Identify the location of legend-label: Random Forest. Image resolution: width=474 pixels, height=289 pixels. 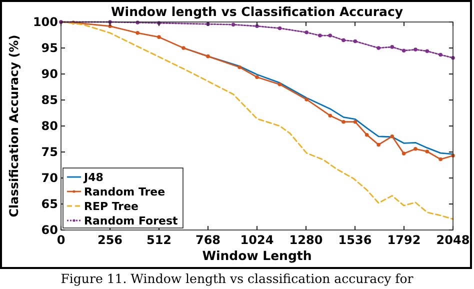
(131, 221).